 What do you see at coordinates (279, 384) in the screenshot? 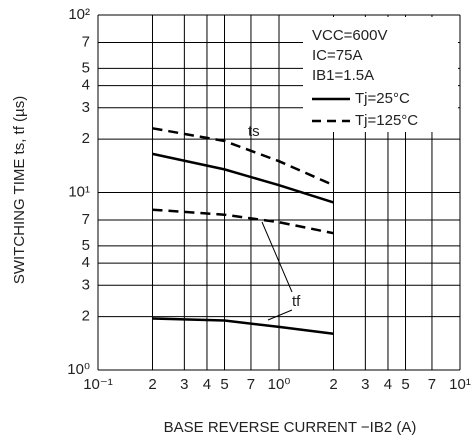
I see `x-tick-label: 10⁰` at bounding box center [279, 384].